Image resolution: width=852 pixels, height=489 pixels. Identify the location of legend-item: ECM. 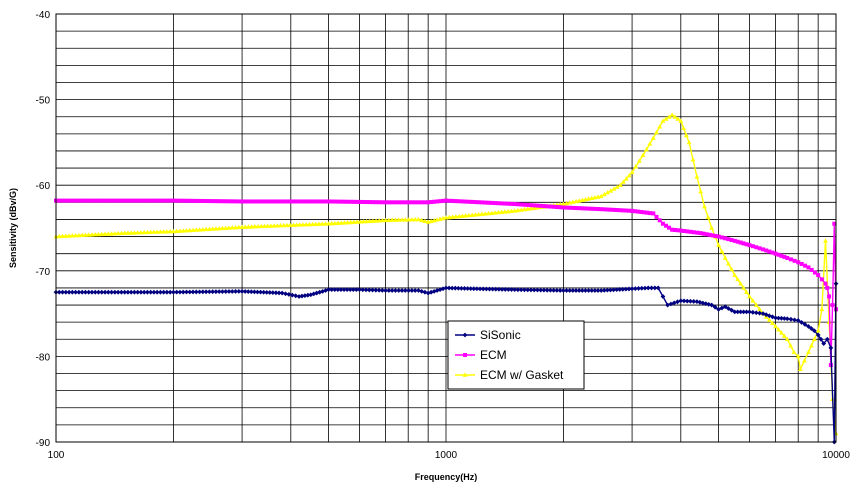
(481, 355).